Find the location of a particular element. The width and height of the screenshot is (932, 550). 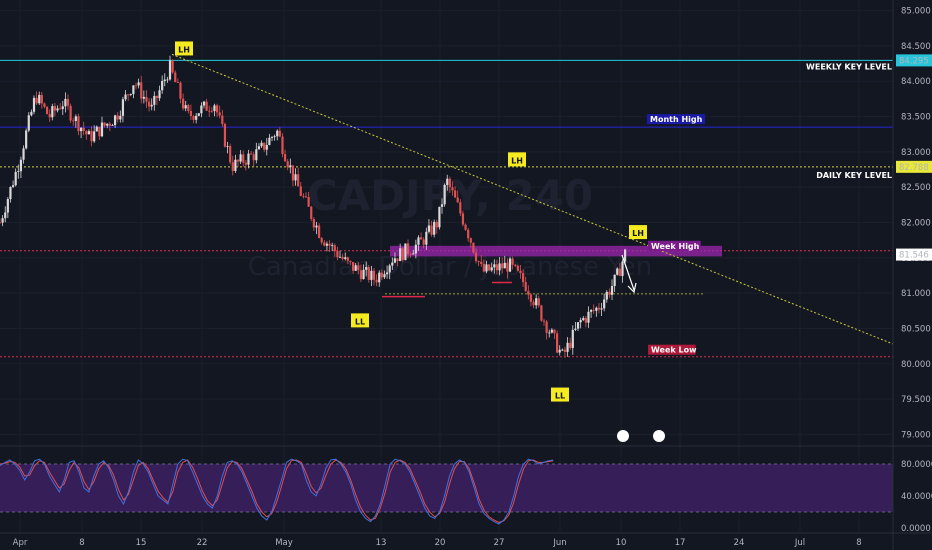

osc-k-line is located at coordinates (277, 491).